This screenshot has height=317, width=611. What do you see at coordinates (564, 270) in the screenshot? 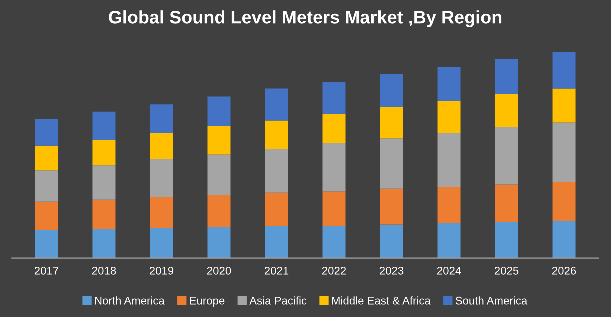
I see `x-tick-label: 2026` at bounding box center [564, 270].